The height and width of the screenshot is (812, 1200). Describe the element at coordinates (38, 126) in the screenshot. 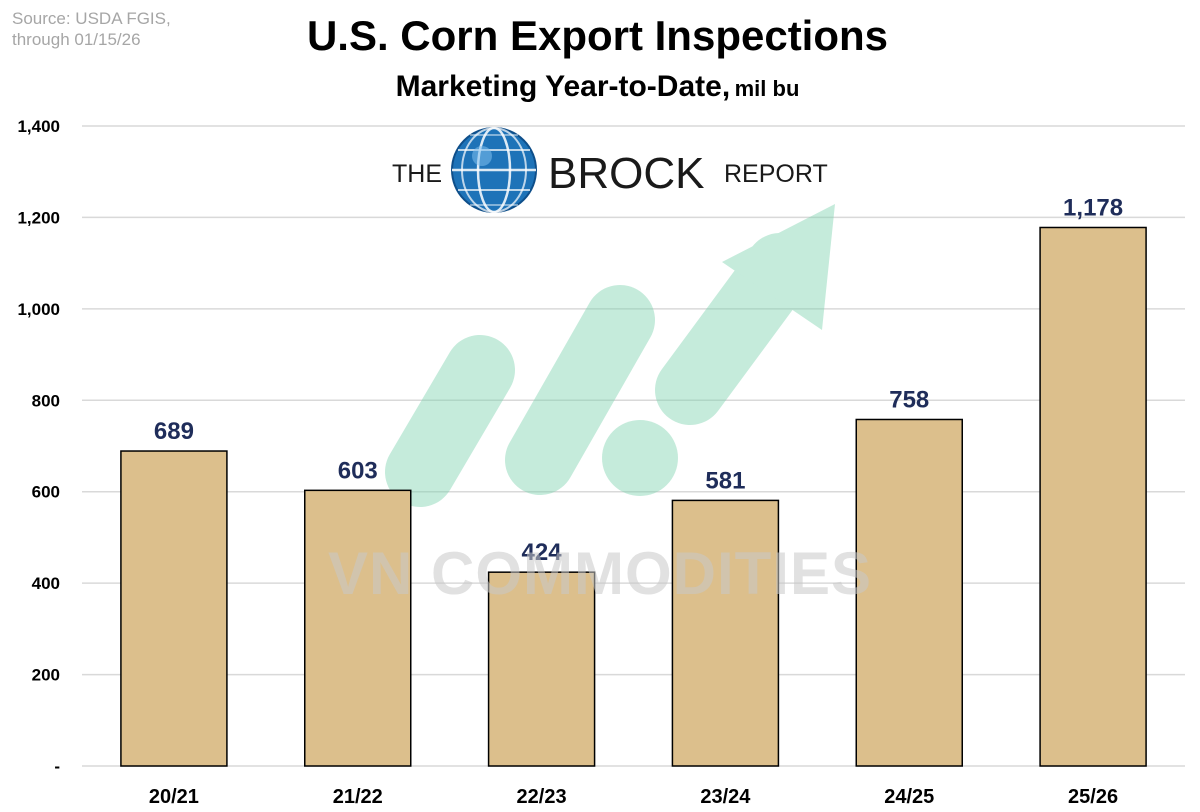

I see `y-tick-label: 1,400` at that location.